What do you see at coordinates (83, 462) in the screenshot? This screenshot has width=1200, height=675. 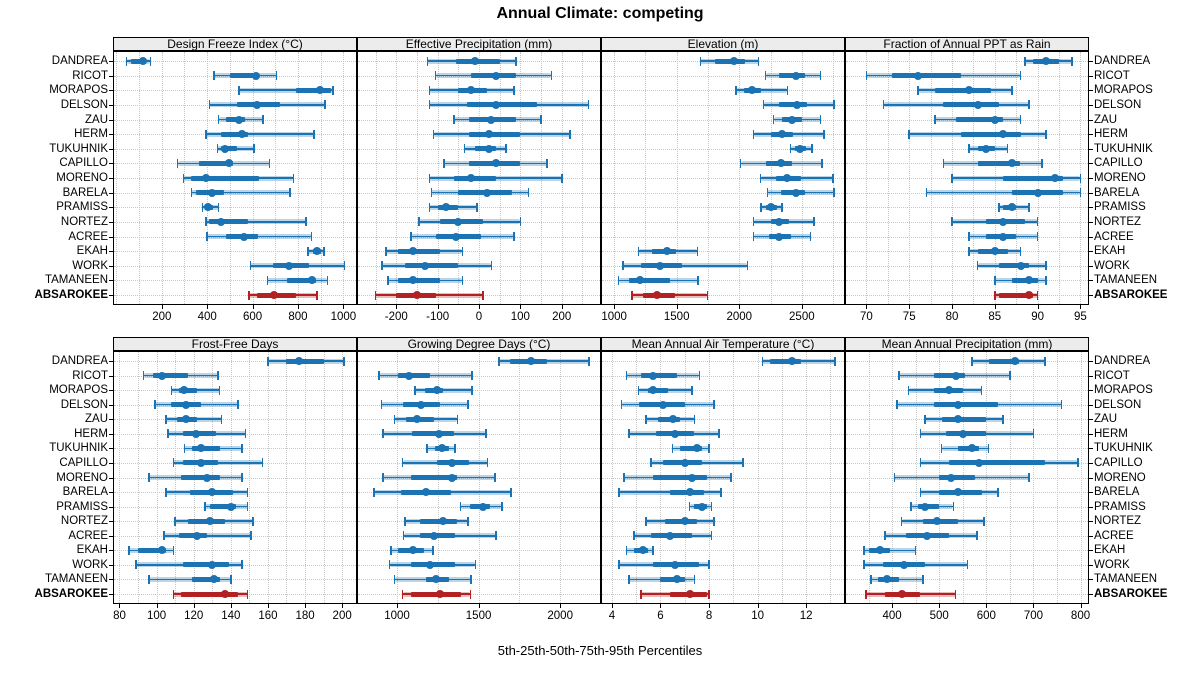 I see `site-label-left: CAPILLO` at bounding box center [83, 462].